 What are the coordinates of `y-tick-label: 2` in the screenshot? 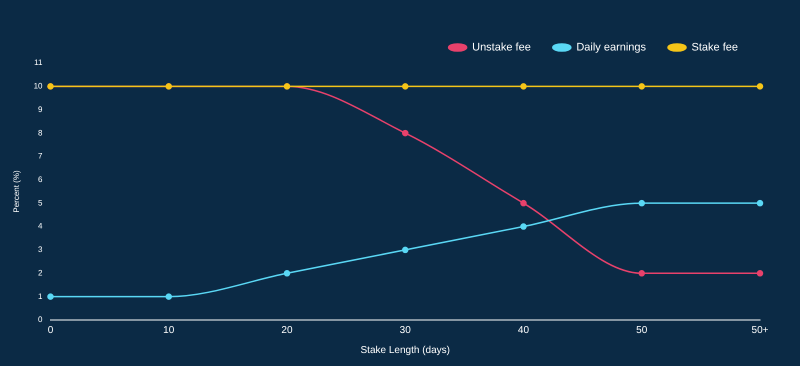 It's located at (41, 273).